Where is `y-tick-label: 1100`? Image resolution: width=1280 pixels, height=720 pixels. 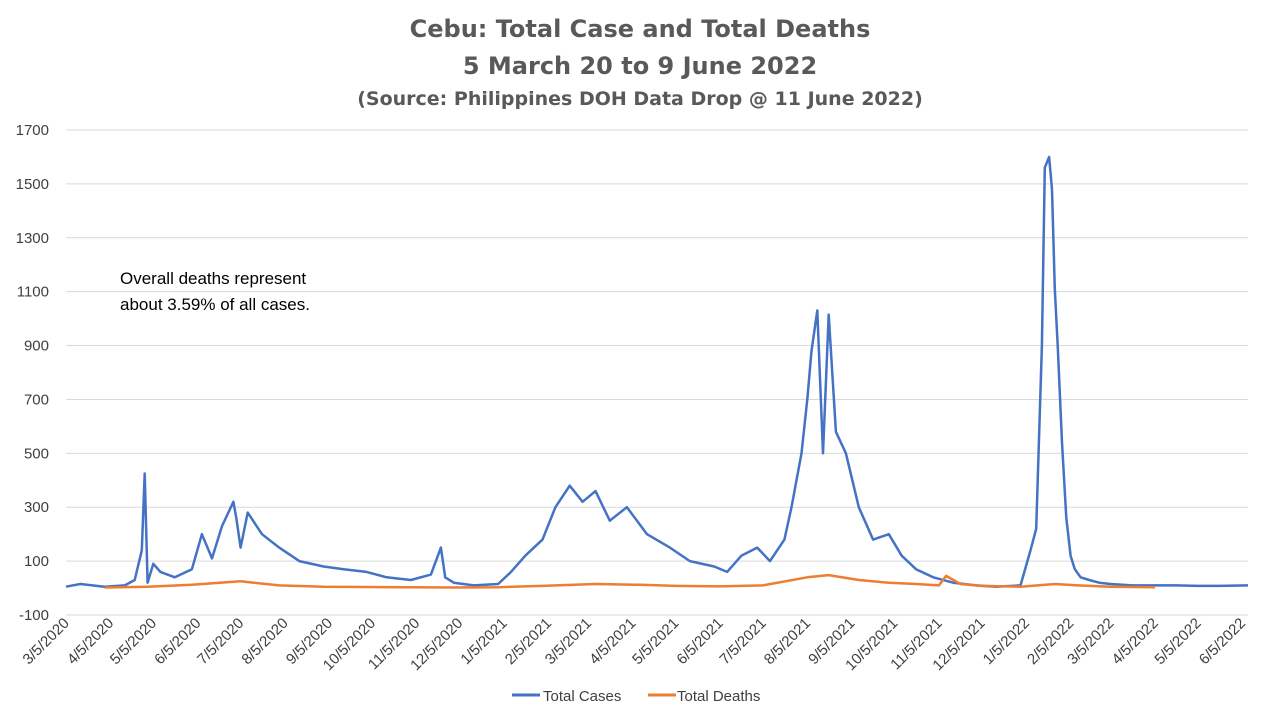
y-tick-label: 1100 is located at coordinates (33, 292).